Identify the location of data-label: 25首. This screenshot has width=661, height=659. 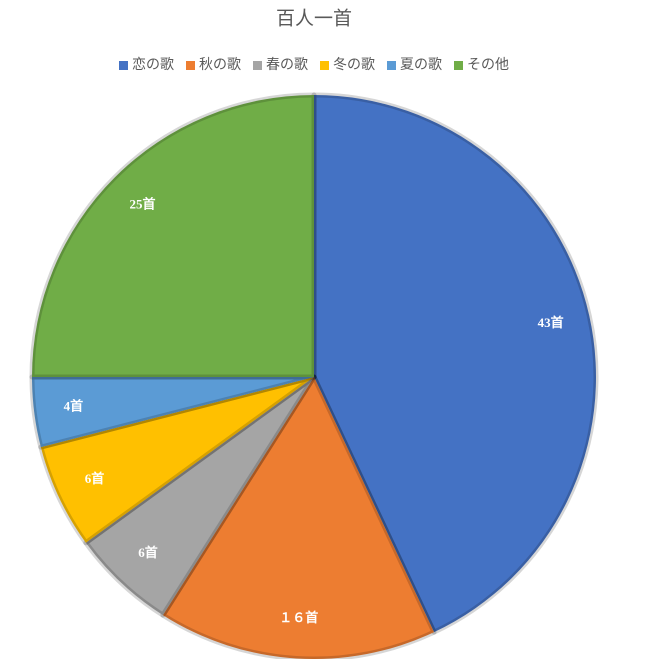
(143, 203).